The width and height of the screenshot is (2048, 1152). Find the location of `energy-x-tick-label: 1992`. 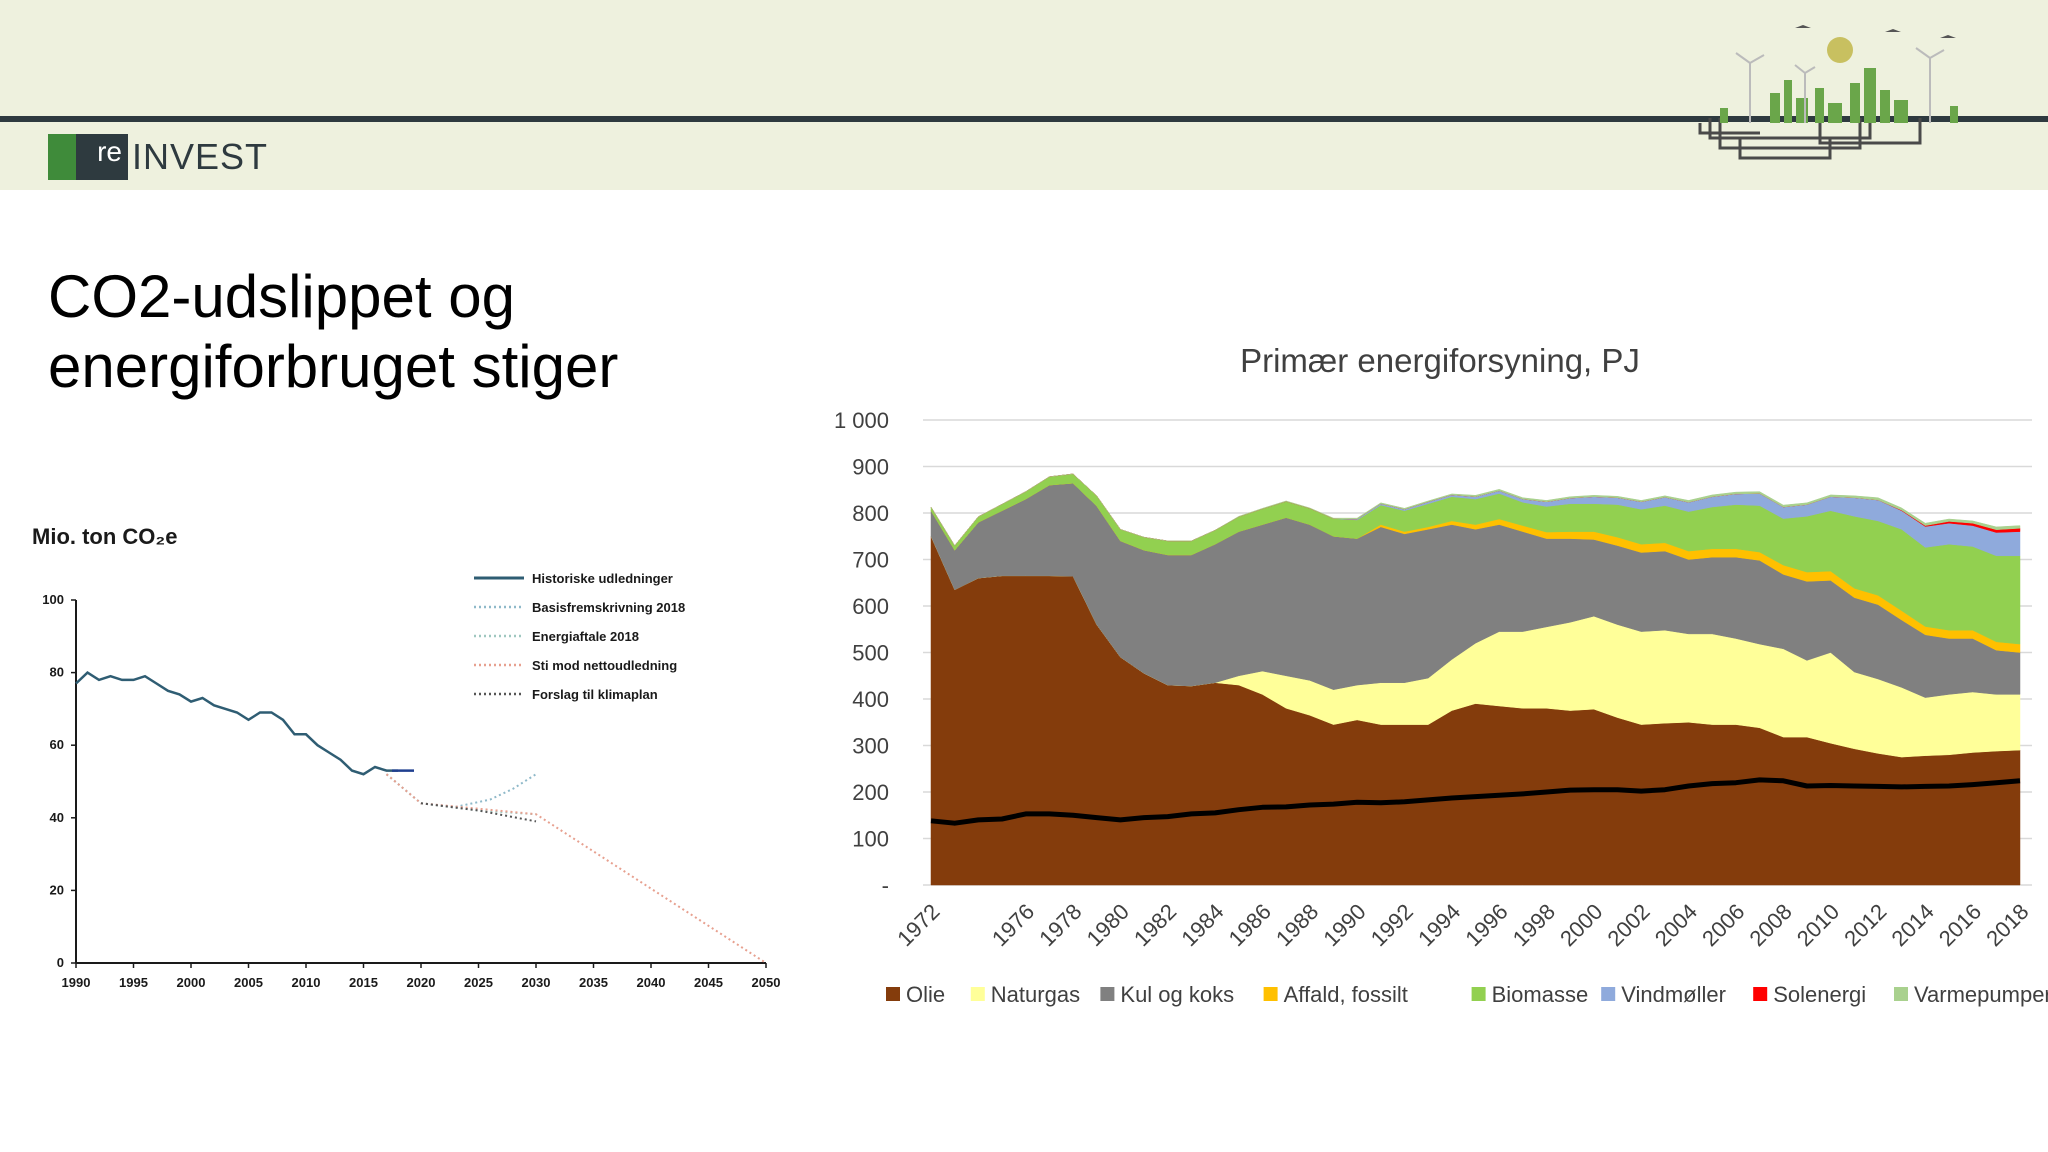

energy-x-tick-label: 1992 is located at coordinates (1392, 925).